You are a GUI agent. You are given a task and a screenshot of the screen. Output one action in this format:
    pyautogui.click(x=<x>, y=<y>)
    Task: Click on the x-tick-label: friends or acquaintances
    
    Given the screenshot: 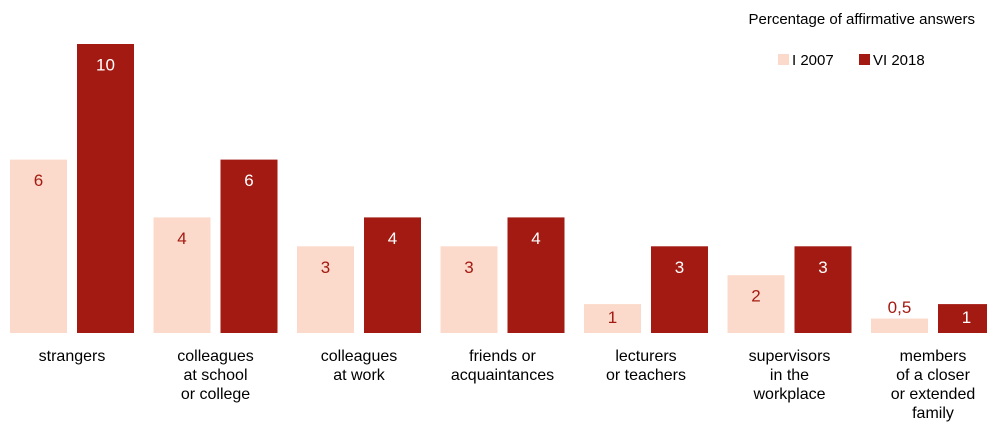 What is the action you would take?
    pyautogui.click(x=502, y=366)
    